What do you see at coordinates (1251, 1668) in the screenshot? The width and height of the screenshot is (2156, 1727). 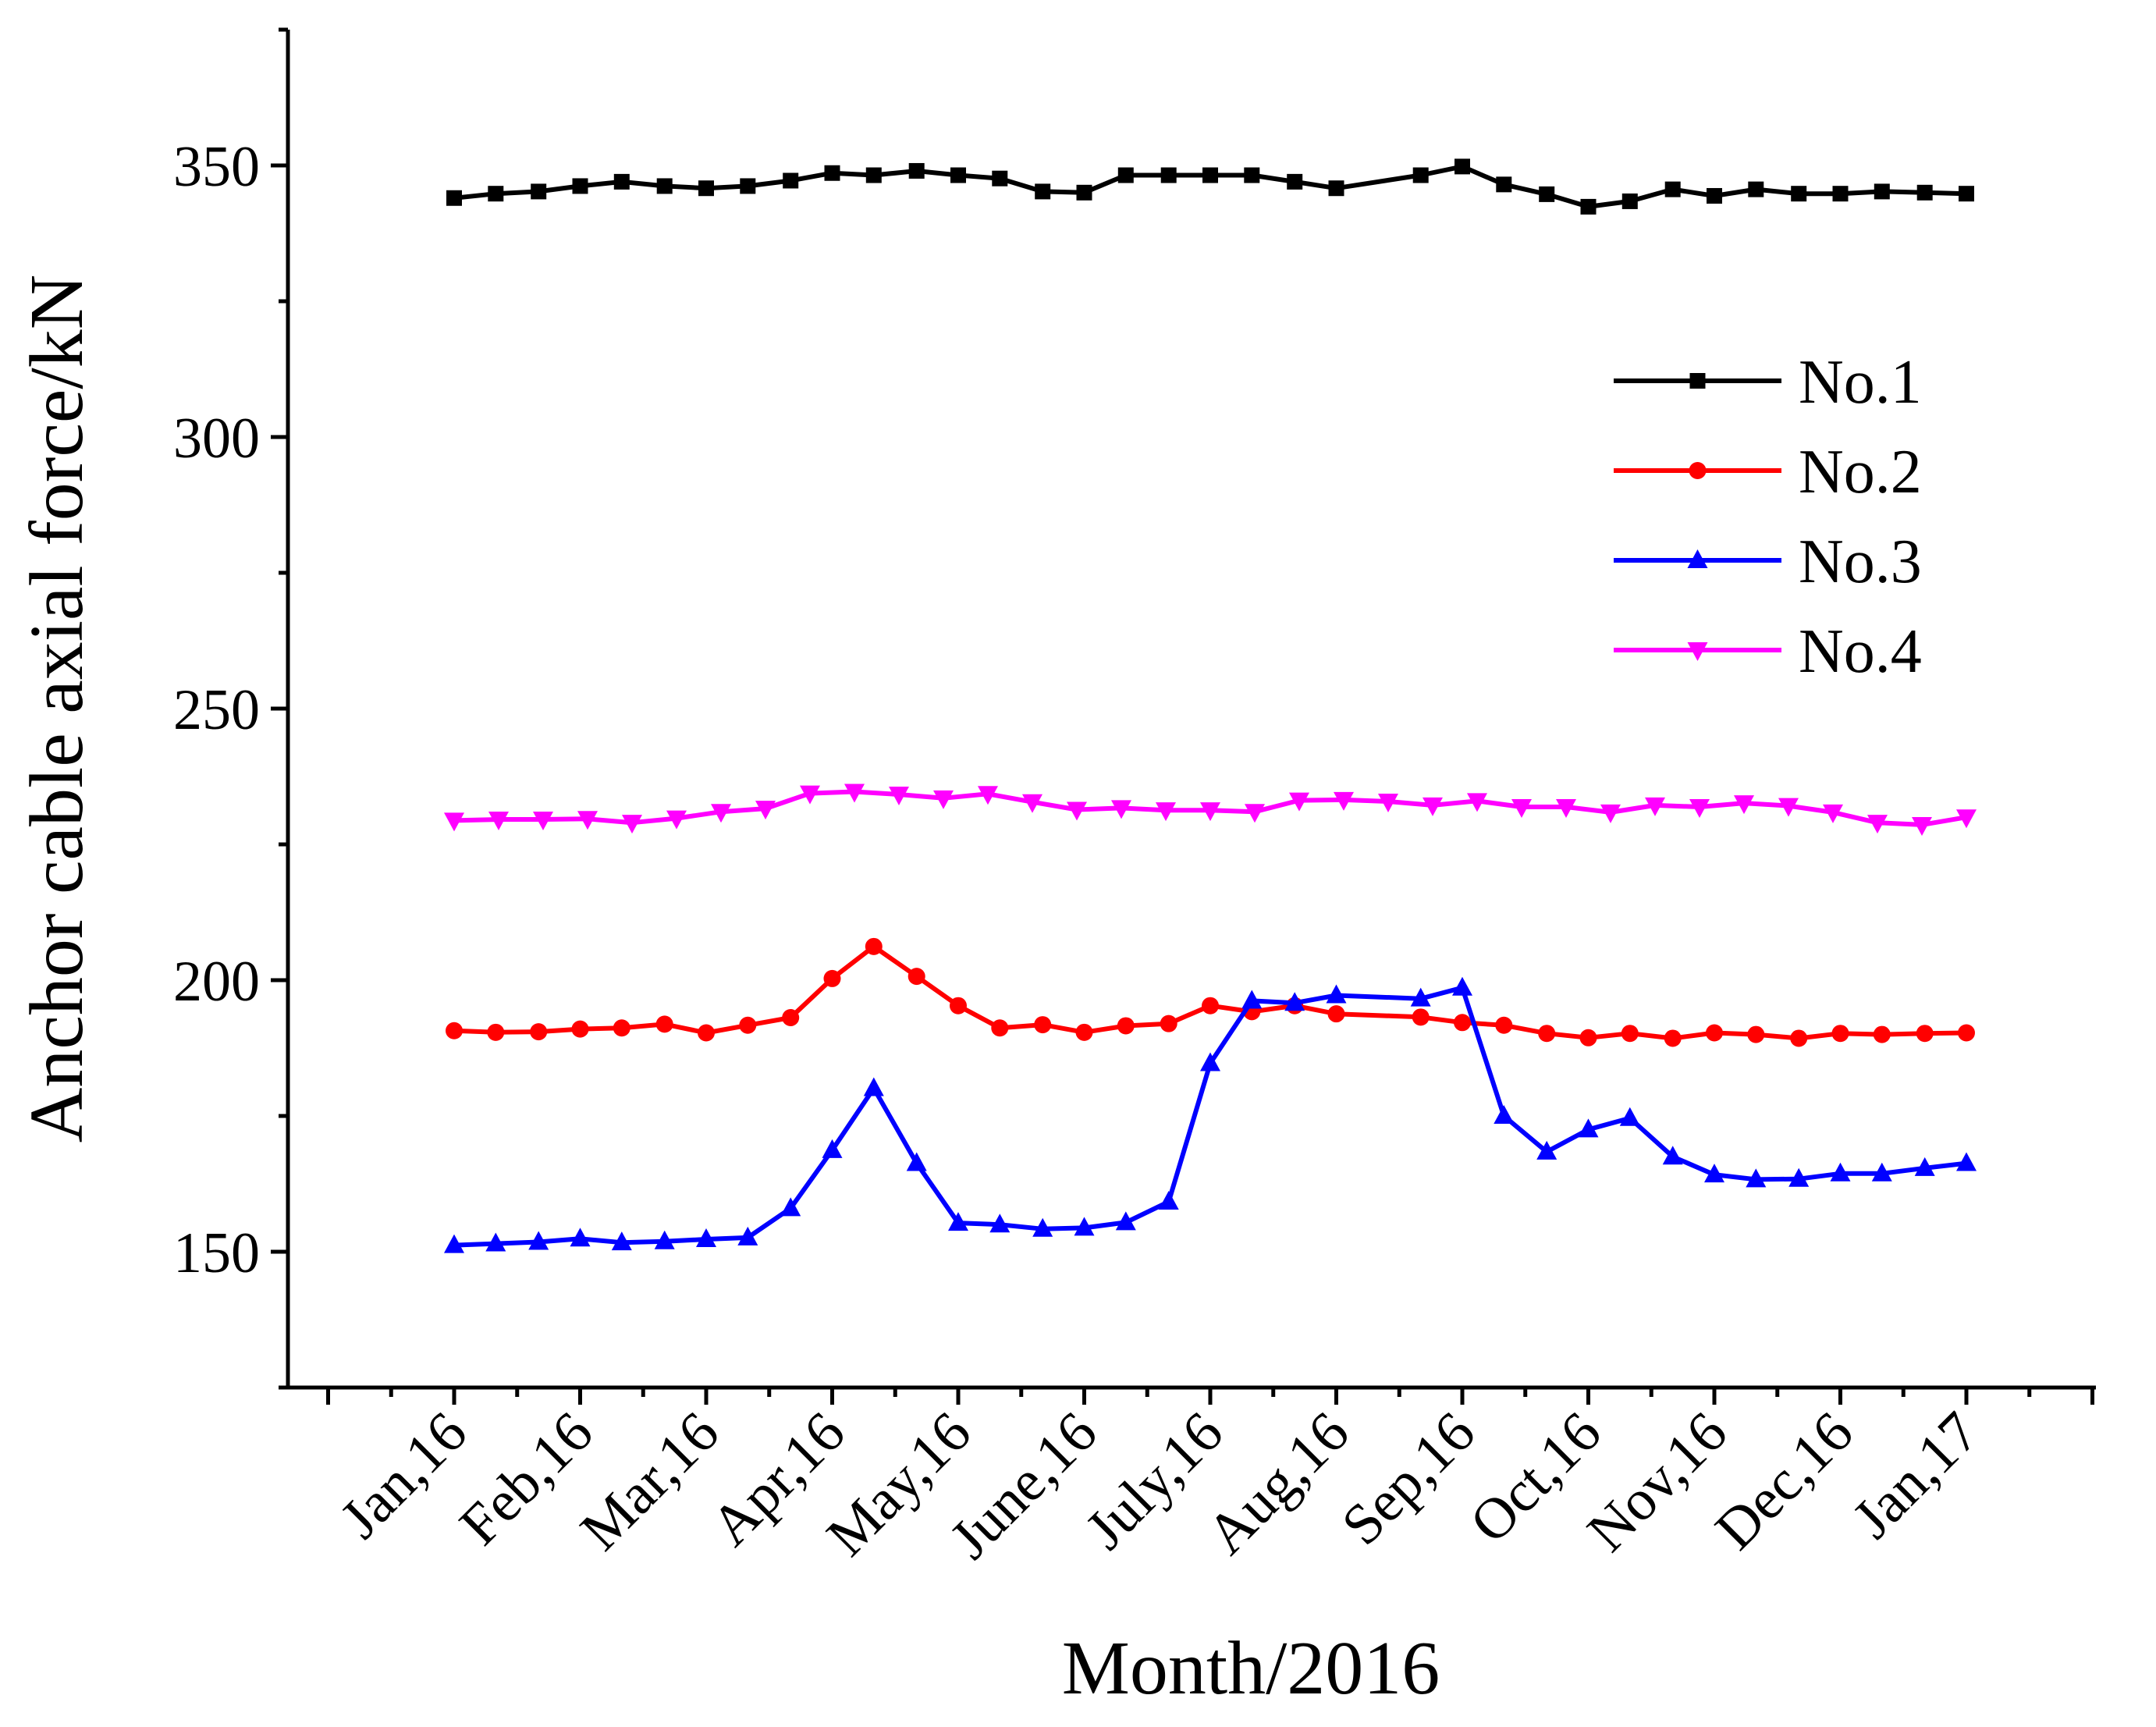 I see `x-axis-title: Month/2016` at bounding box center [1251, 1668].